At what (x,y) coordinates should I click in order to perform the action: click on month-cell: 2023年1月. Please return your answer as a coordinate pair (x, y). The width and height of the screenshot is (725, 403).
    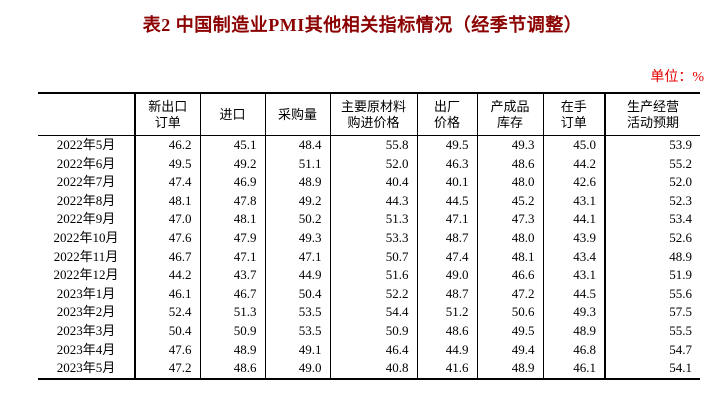
    Looking at the image, I should click on (87, 294).